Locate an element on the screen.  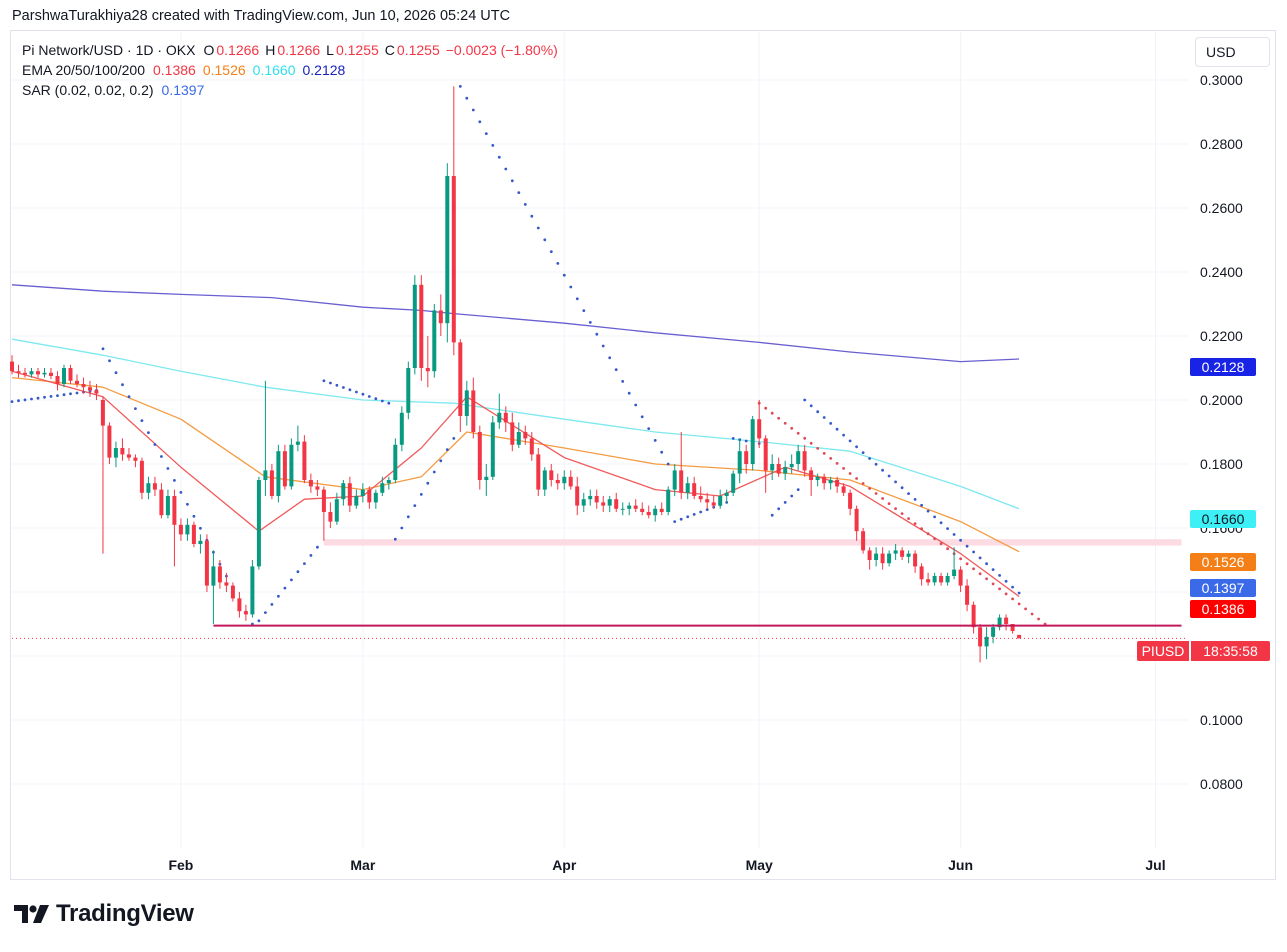
legend-l-label: L is located at coordinates (330, 50).